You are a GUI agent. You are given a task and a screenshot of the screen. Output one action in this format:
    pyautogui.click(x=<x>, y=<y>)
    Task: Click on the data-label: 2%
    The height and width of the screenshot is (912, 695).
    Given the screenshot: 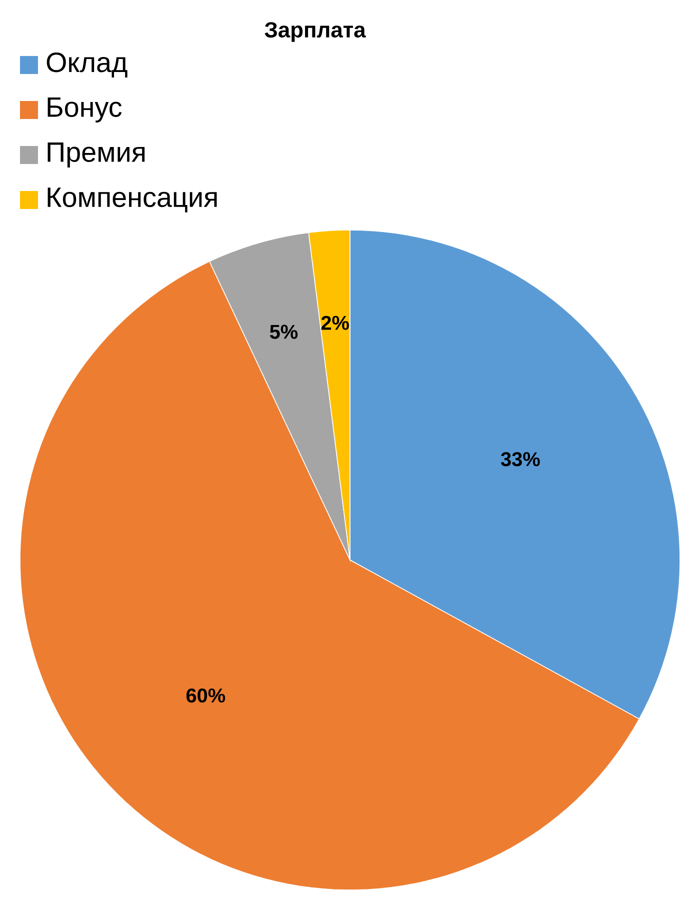 What is the action you would take?
    pyautogui.click(x=335, y=323)
    